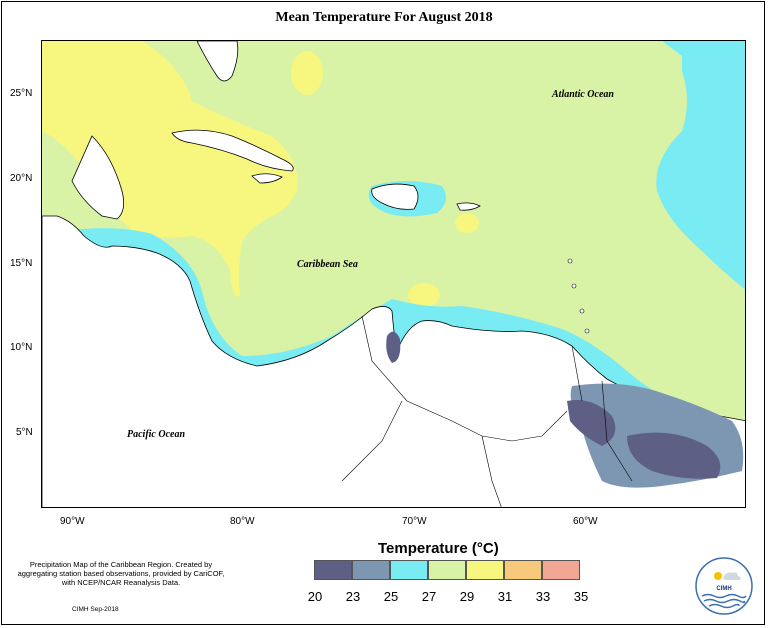 The width and height of the screenshot is (768, 628). Describe the element at coordinates (468, 206) in the screenshot. I see `land-puerto-rico` at that location.